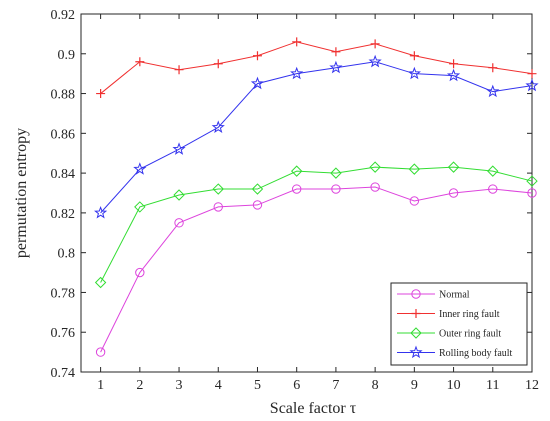  Describe the element at coordinates (63, 373) in the screenshot. I see `y-tick-label: 0.74` at that location.